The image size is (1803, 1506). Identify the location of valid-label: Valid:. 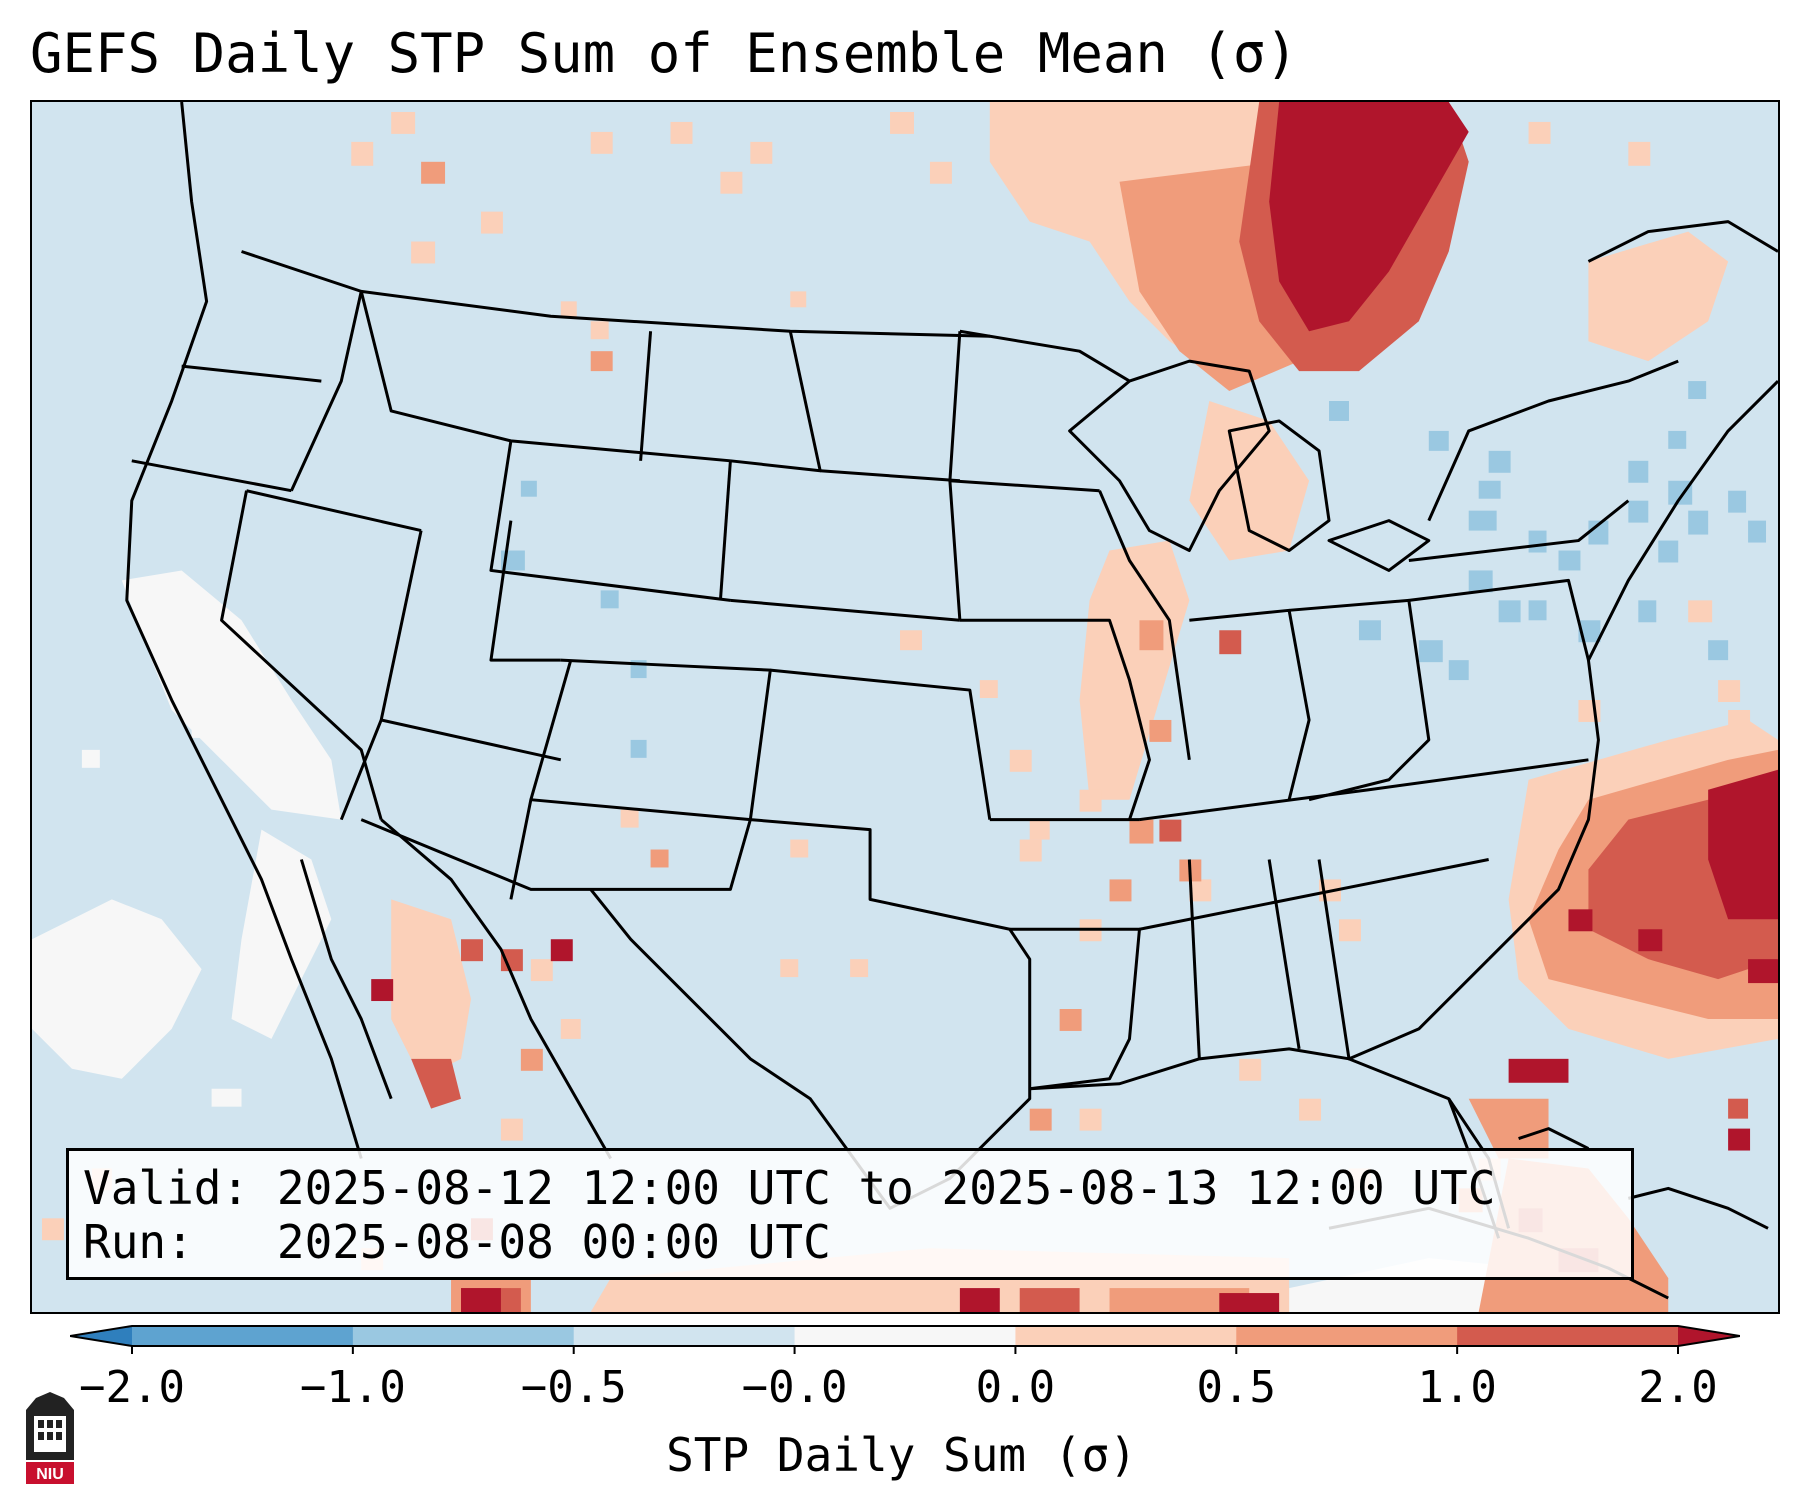
(166, 1188).